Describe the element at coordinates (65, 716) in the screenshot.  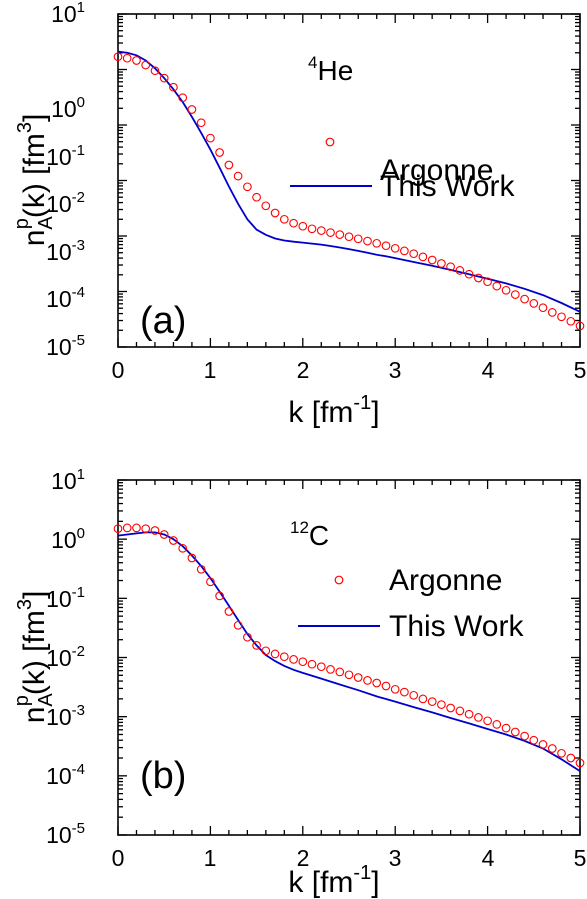
I see `y-tick-label: 10⁻³` at that location.